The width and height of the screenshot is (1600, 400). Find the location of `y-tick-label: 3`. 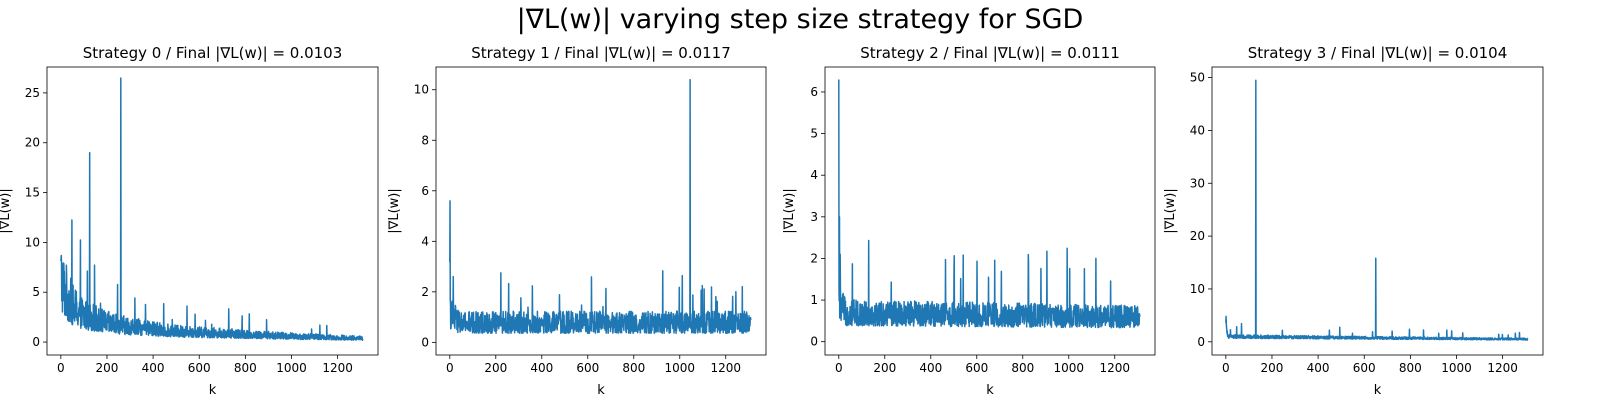

y-tick-label: 3 is located at coordinates (814, 217).